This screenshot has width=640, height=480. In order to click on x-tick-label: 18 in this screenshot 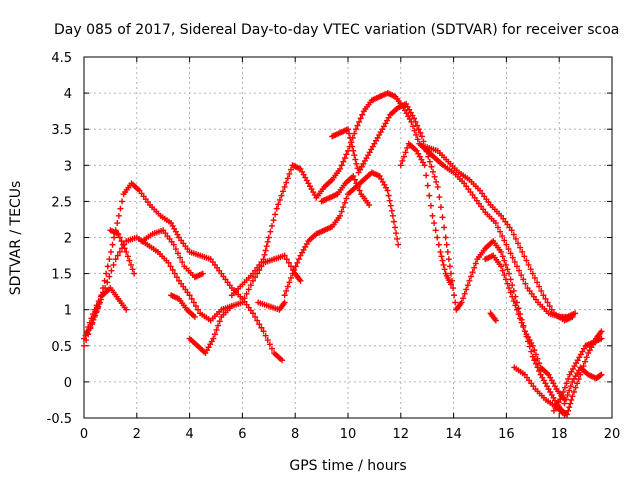, I will do `click(559, 434)`.